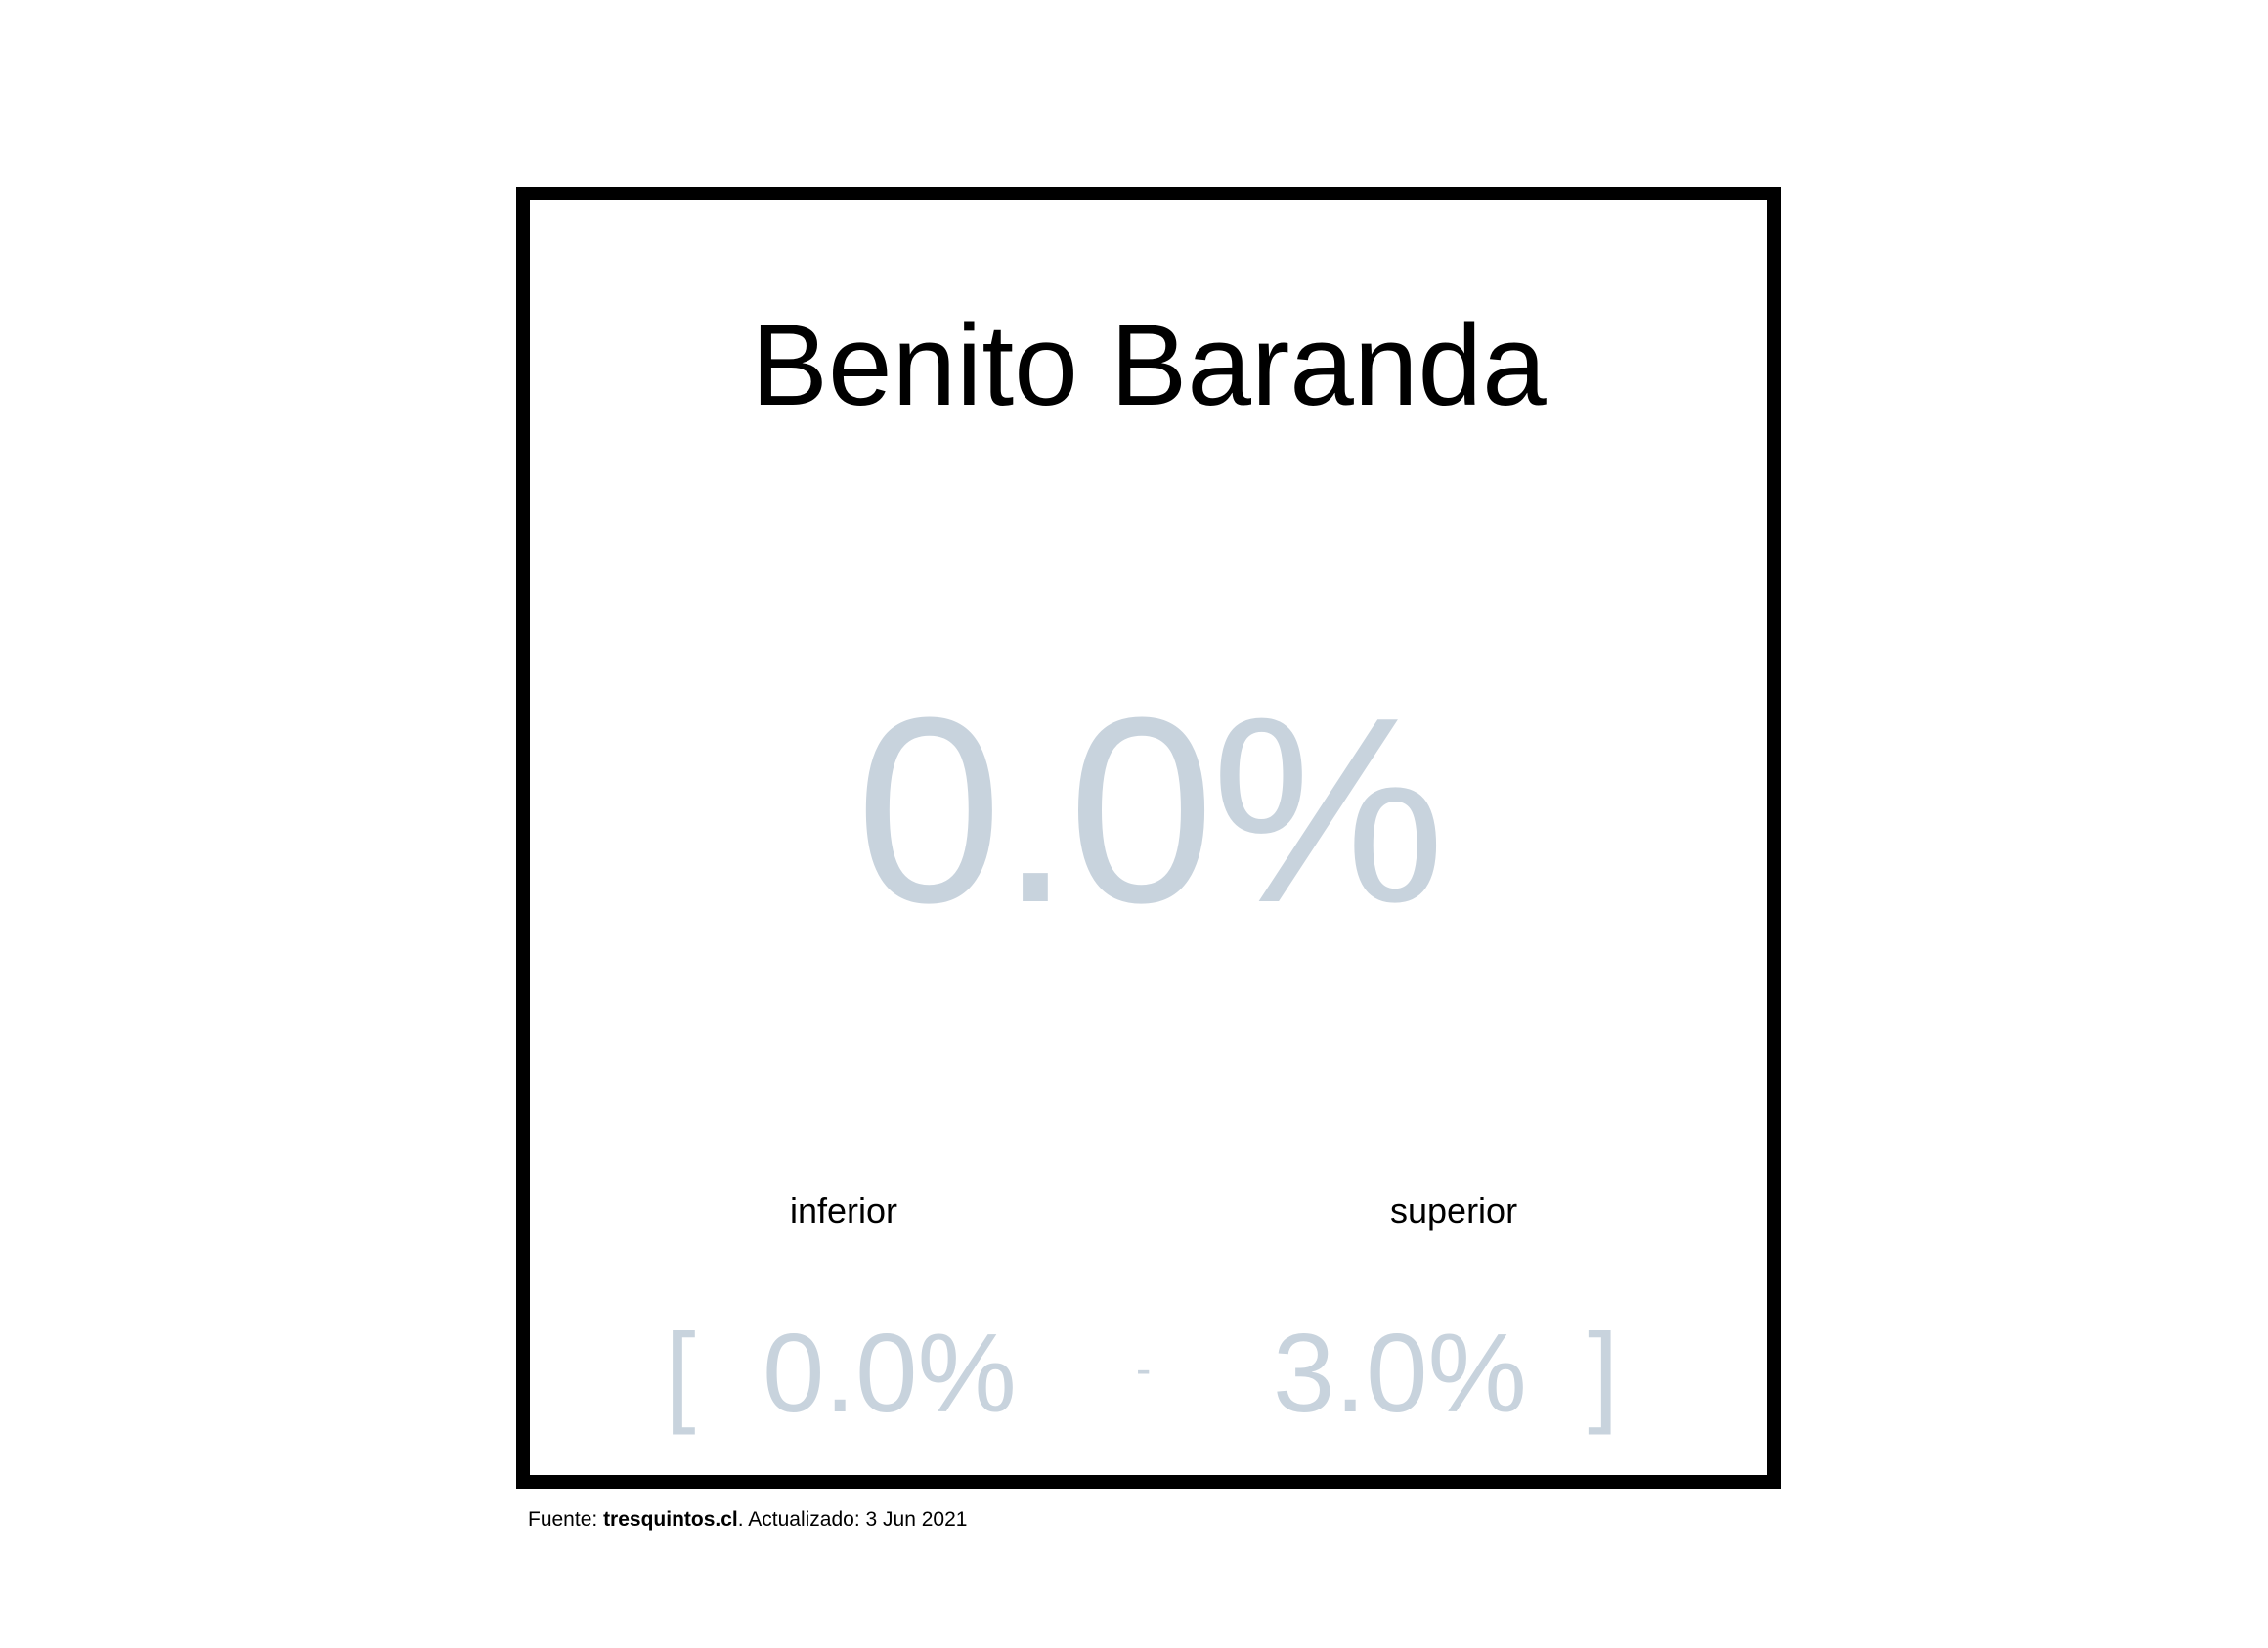 Image resolution: width=2268 pixels, height=1648 pixels. I want to click on source-site: tresquintos.cl, so click(670, 1519).